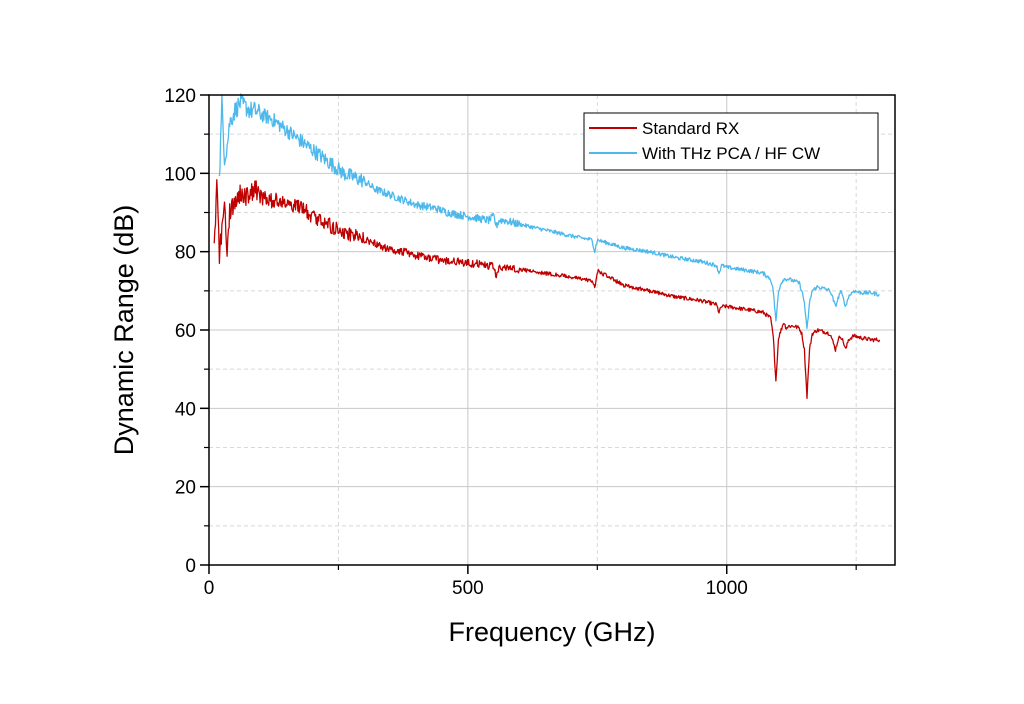 The image size is (1024, 704). Describe the element at coordinates (551, 632) in the screenshot. I see `x-axis-title: Frequency (GHz)` at that location.